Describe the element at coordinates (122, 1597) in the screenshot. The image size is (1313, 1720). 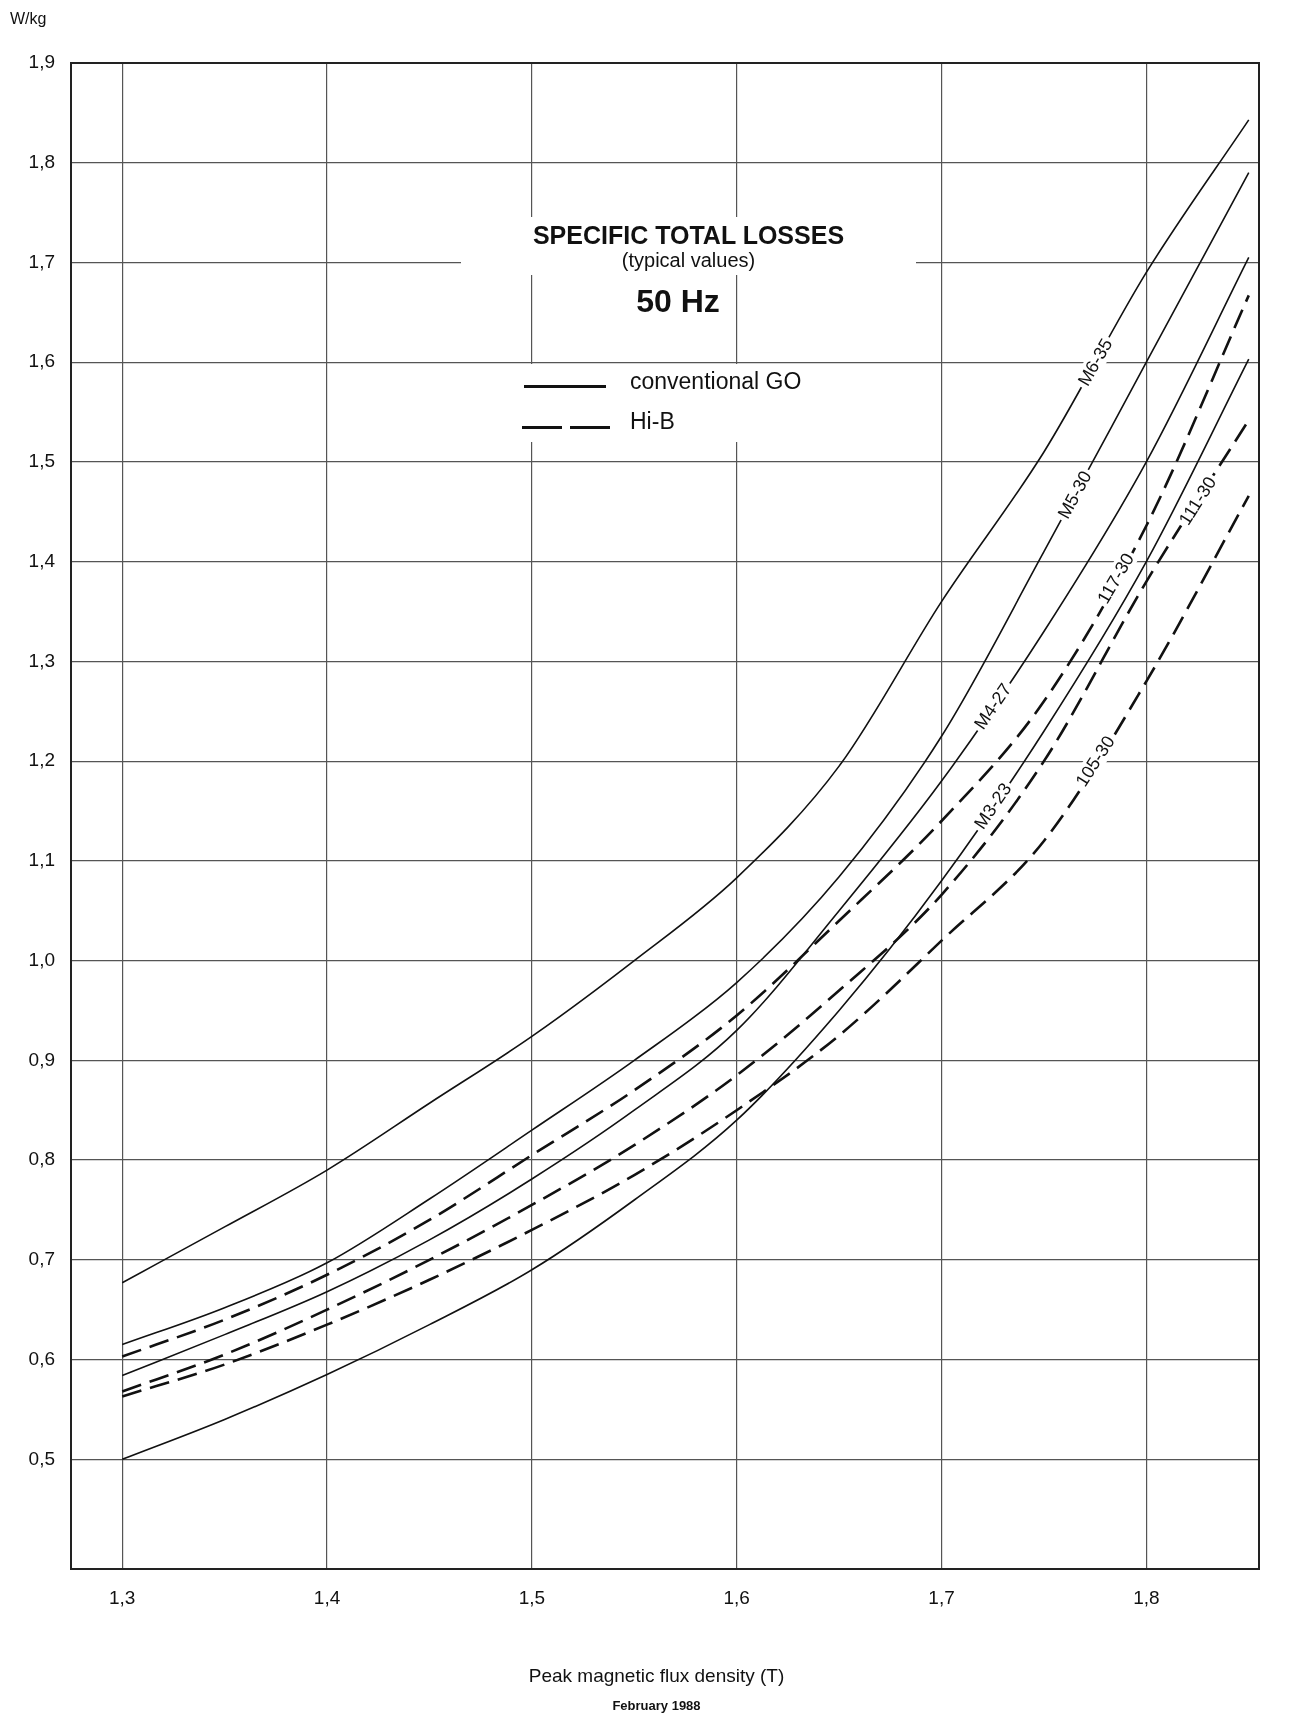
I see `x-tick-label: 1,3` at that location.